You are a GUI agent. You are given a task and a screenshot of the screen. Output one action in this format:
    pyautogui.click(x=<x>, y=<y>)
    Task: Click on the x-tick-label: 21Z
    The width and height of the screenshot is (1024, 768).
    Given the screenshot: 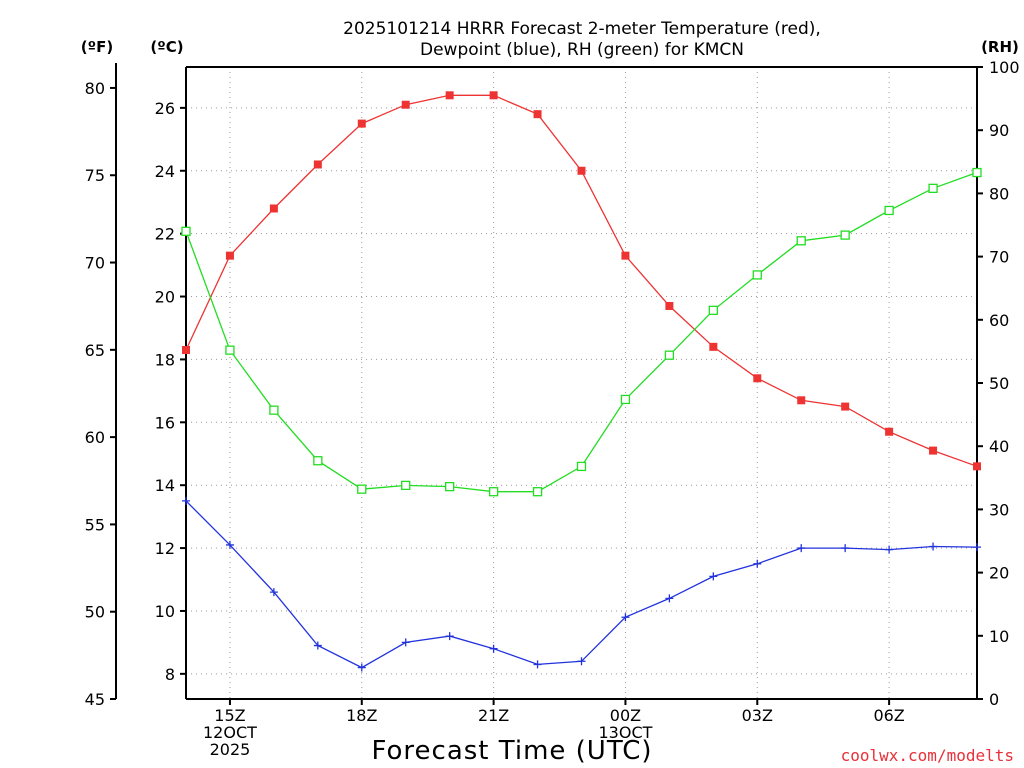 What is the action you would take?
    pyautogui.click(x=493, y=715)
    